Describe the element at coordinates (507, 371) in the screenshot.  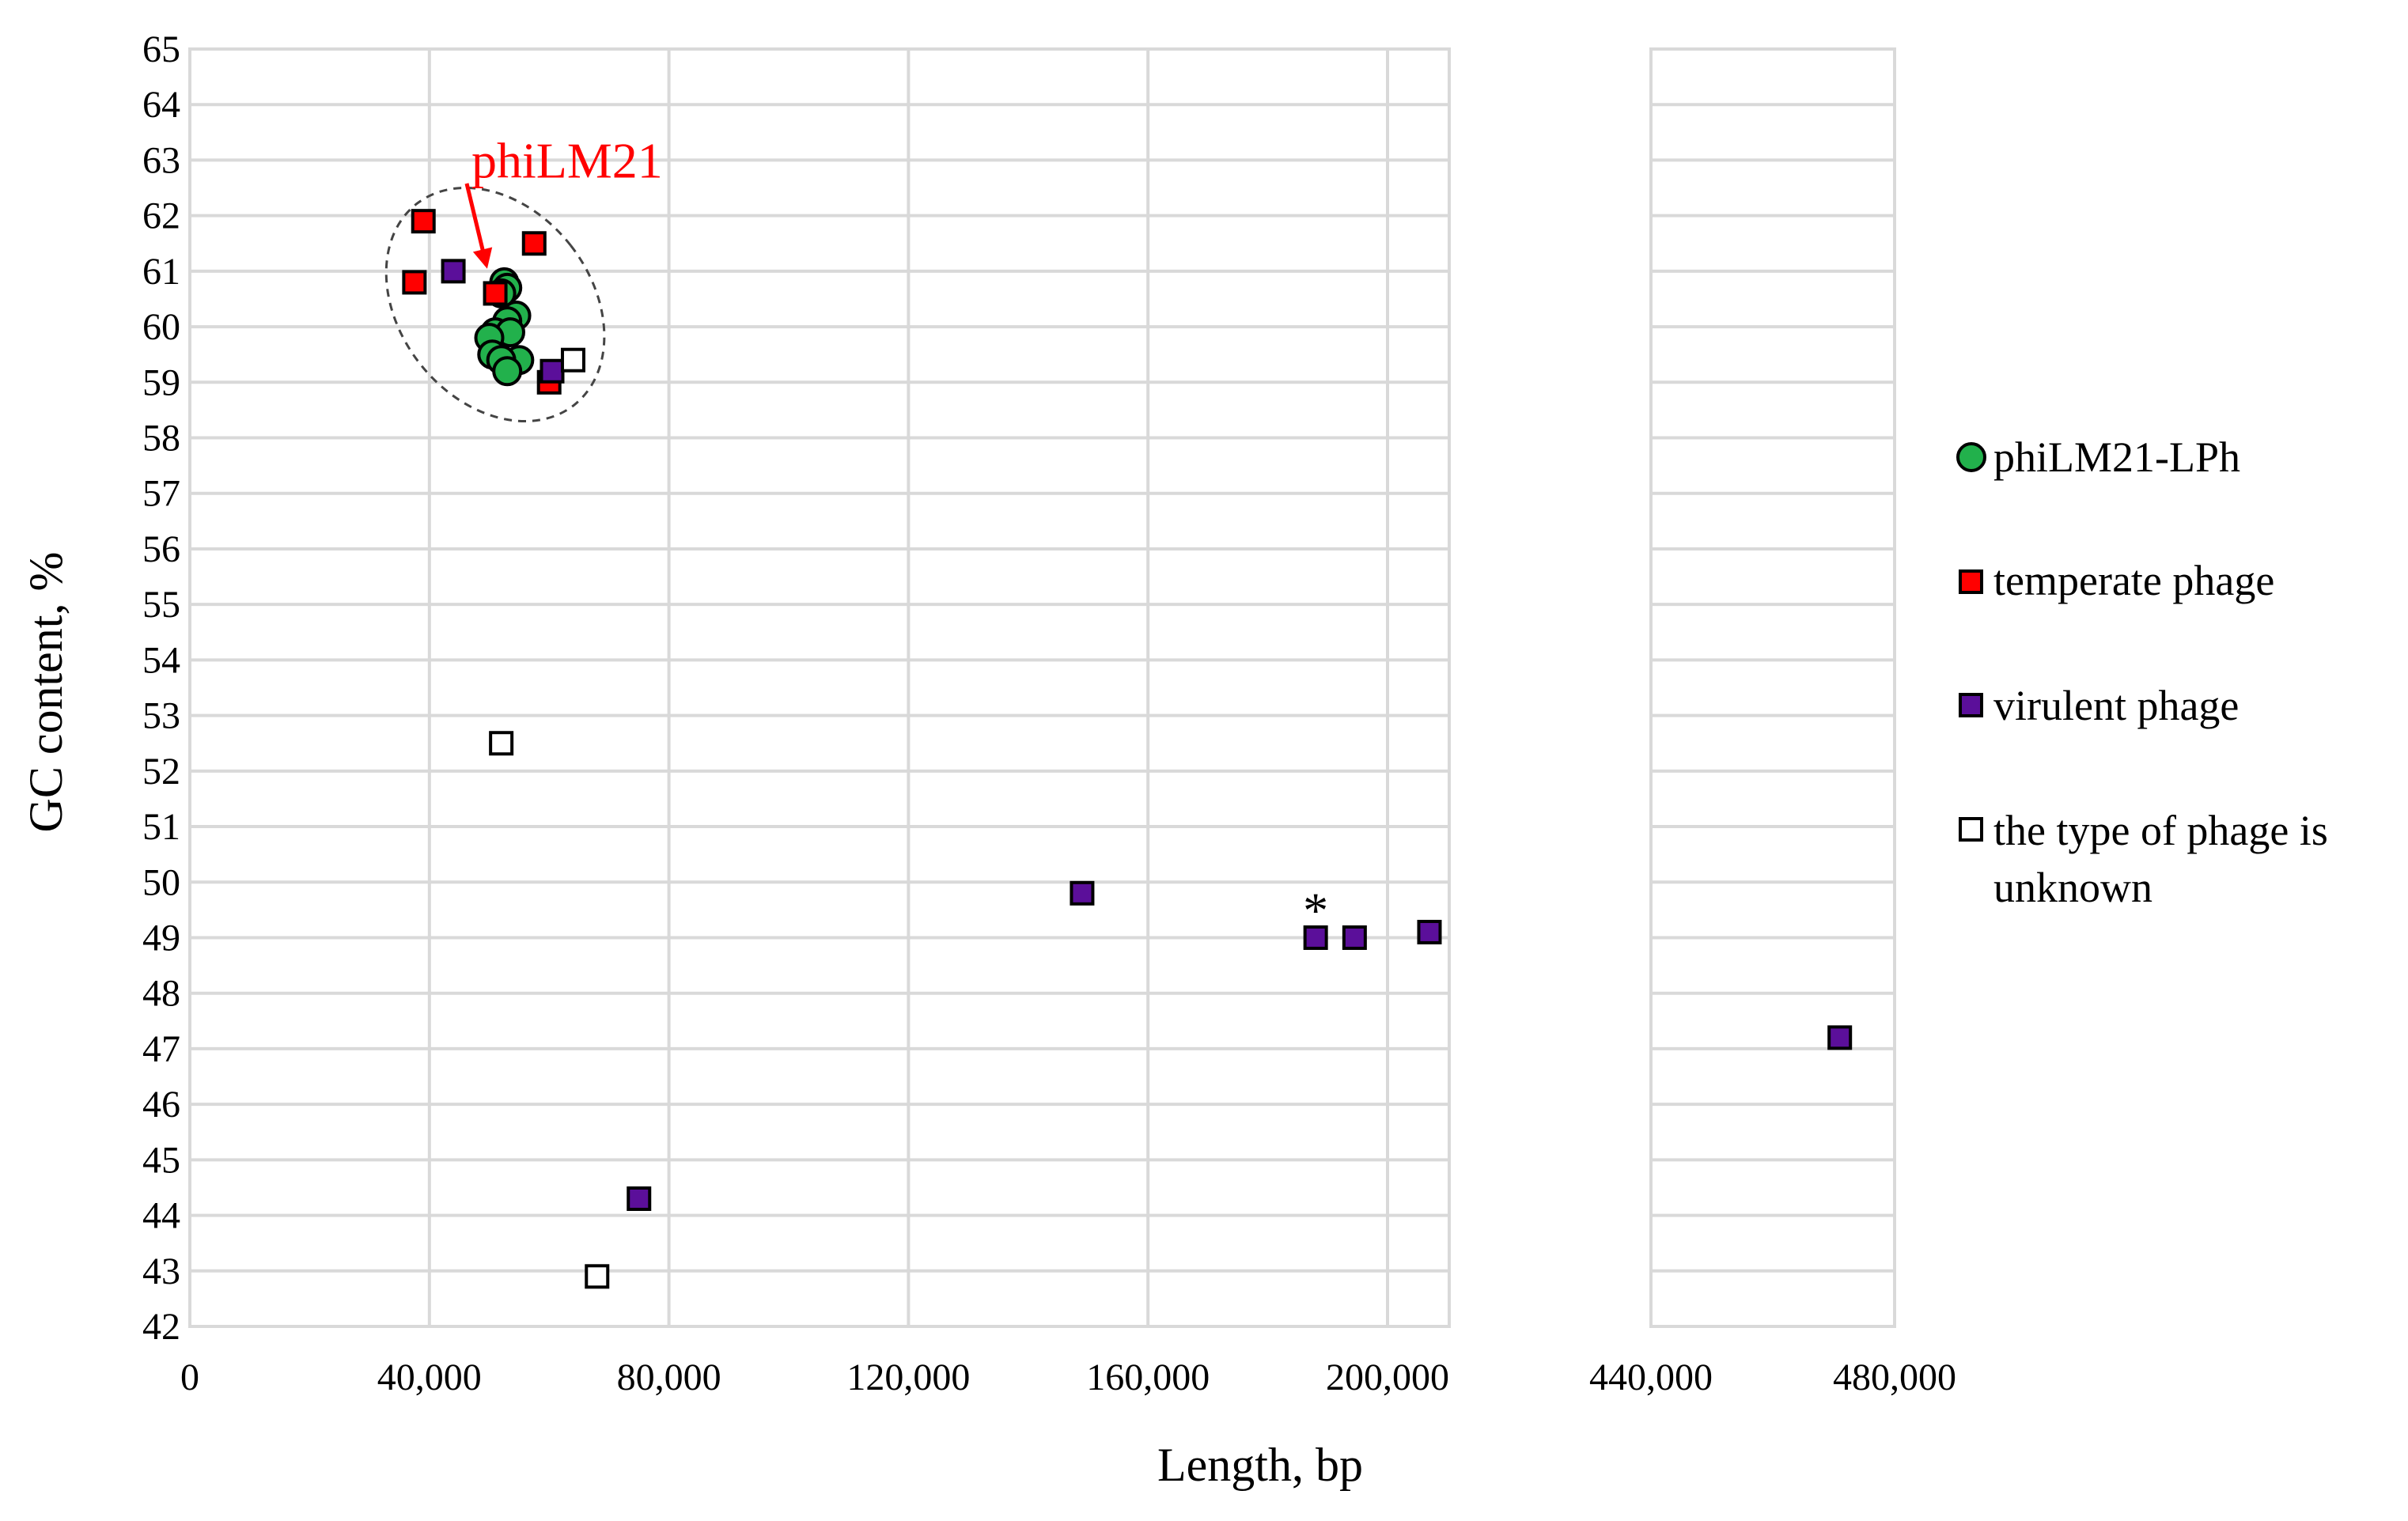
I see `point-philm21-lph` at that location.